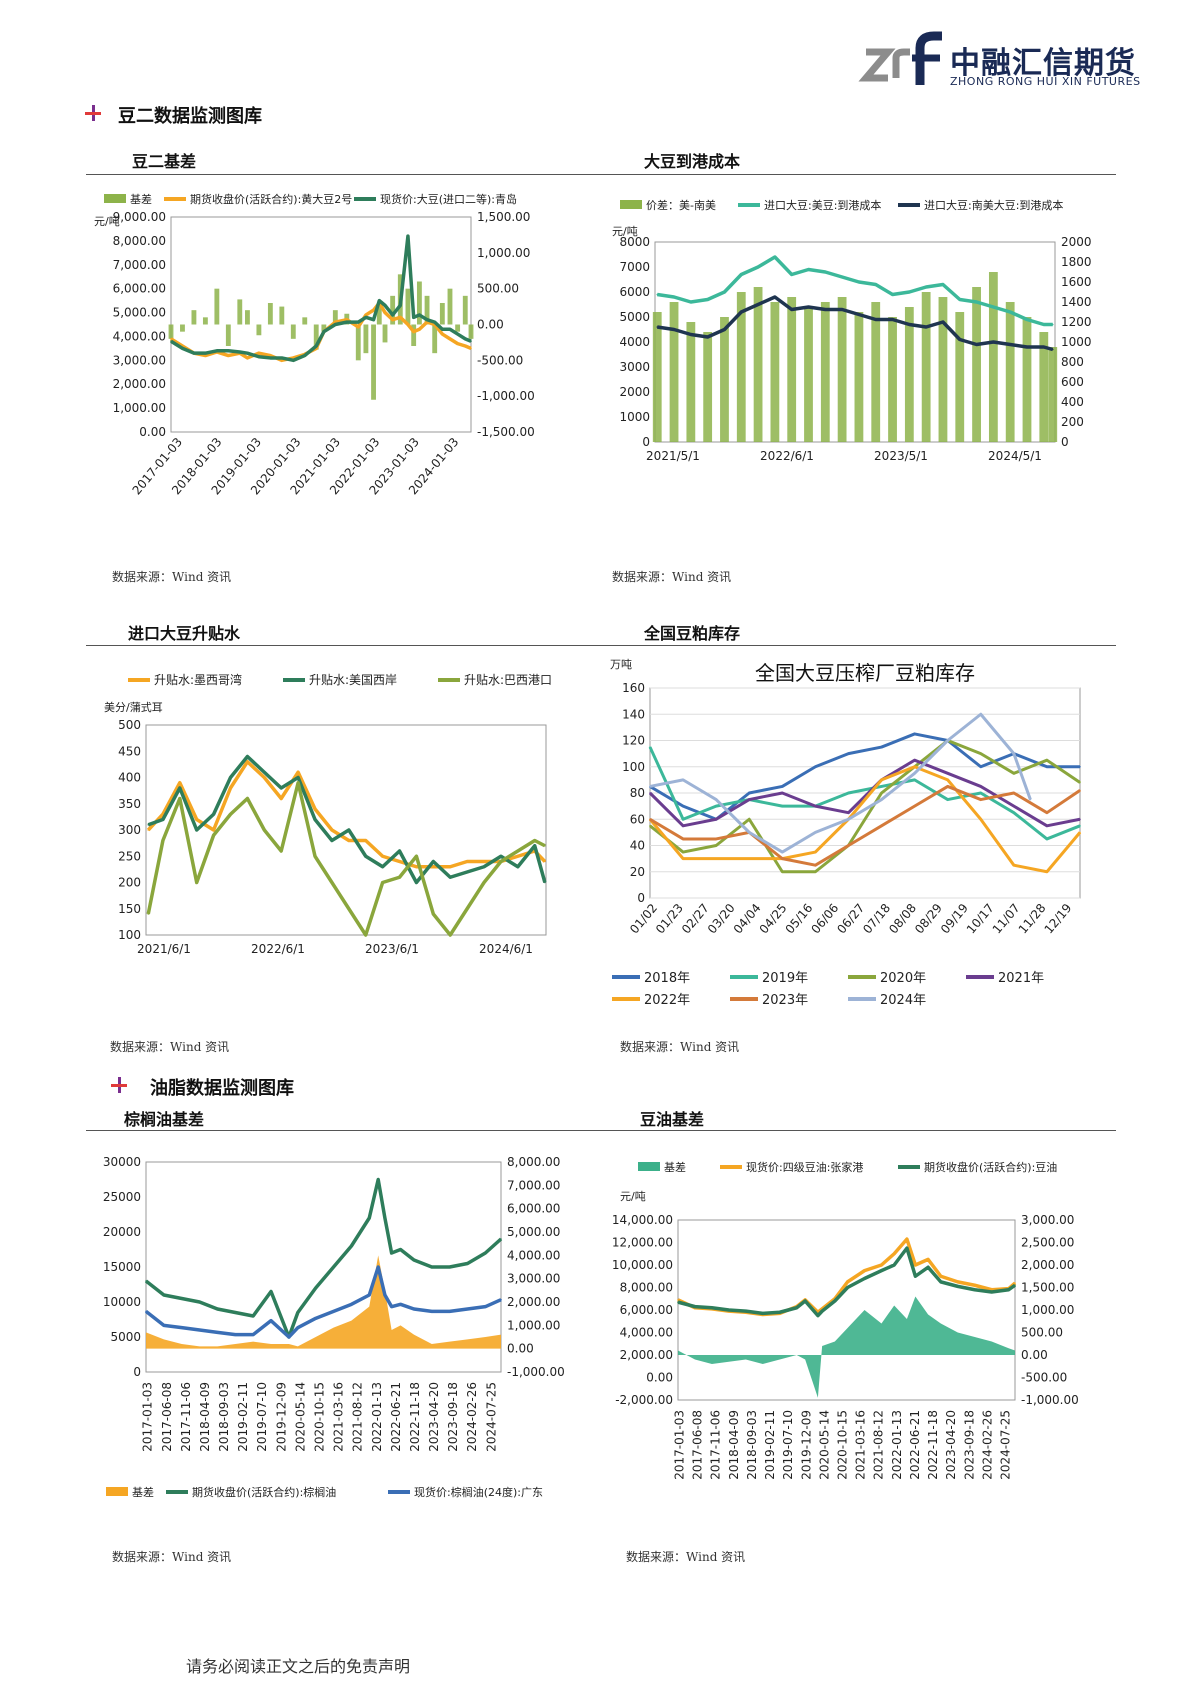  Describe the element at coordinates (122, 1302) in the screenshot. I see `y-tick-label: 10000` at that location.